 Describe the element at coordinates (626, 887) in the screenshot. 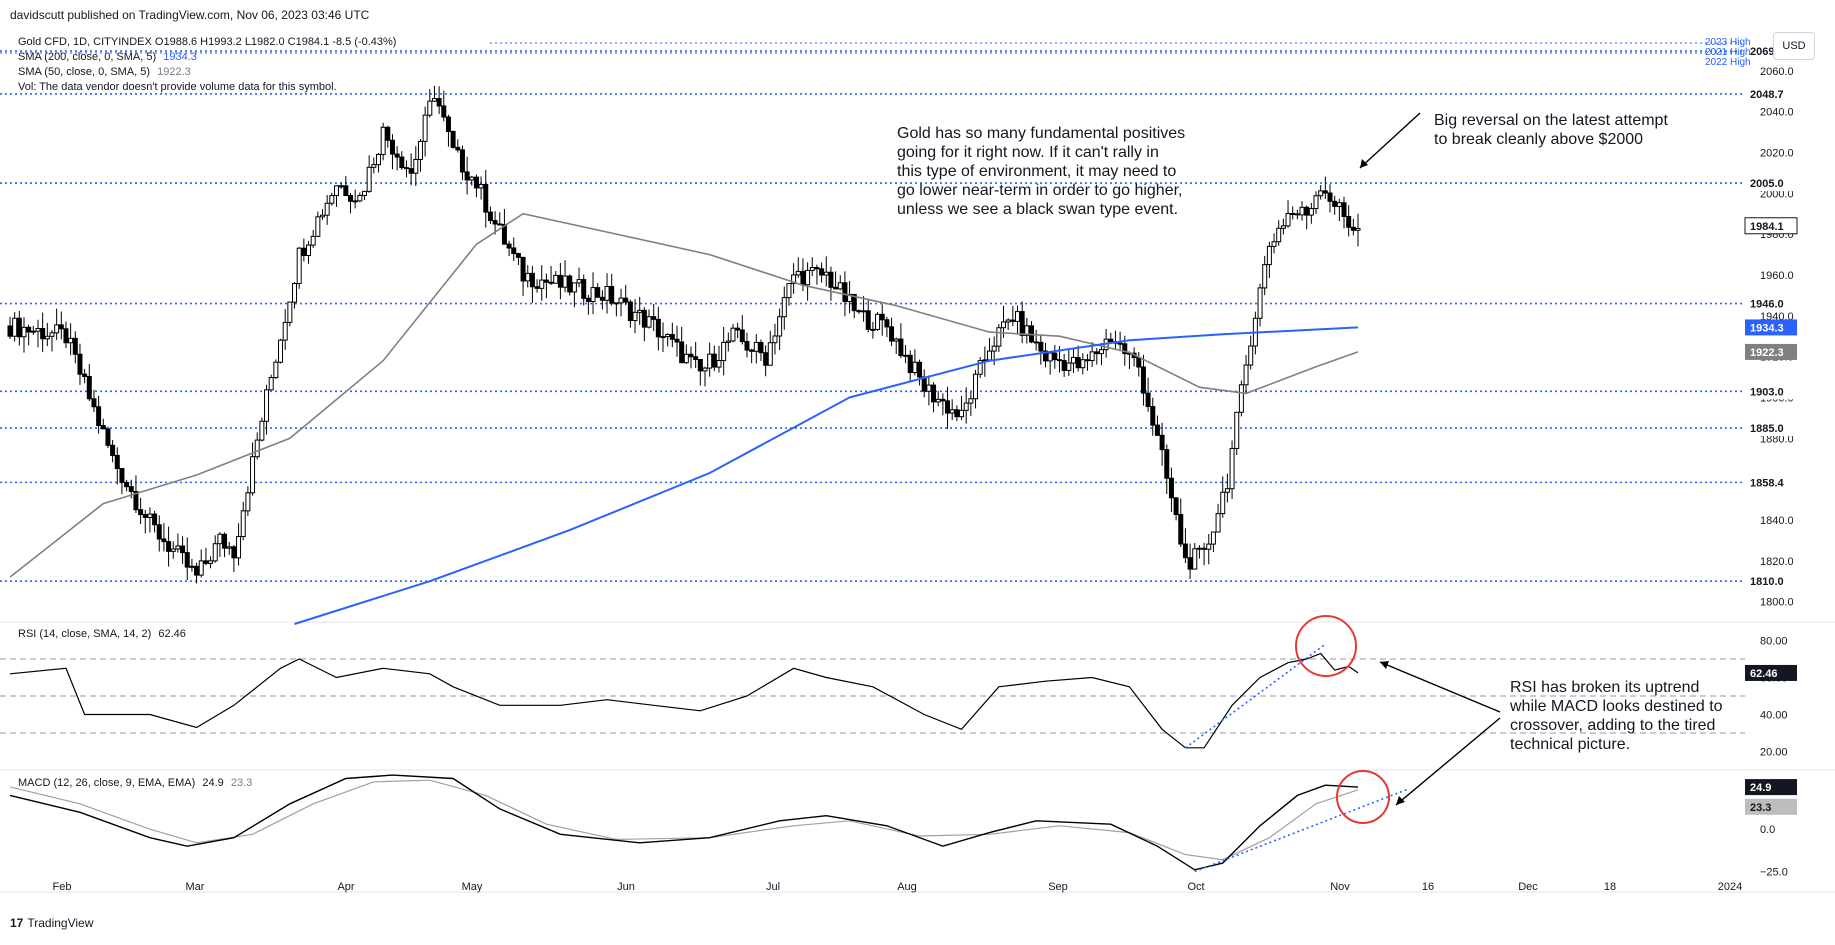

I see `time-axis-label: Jun` at that location.